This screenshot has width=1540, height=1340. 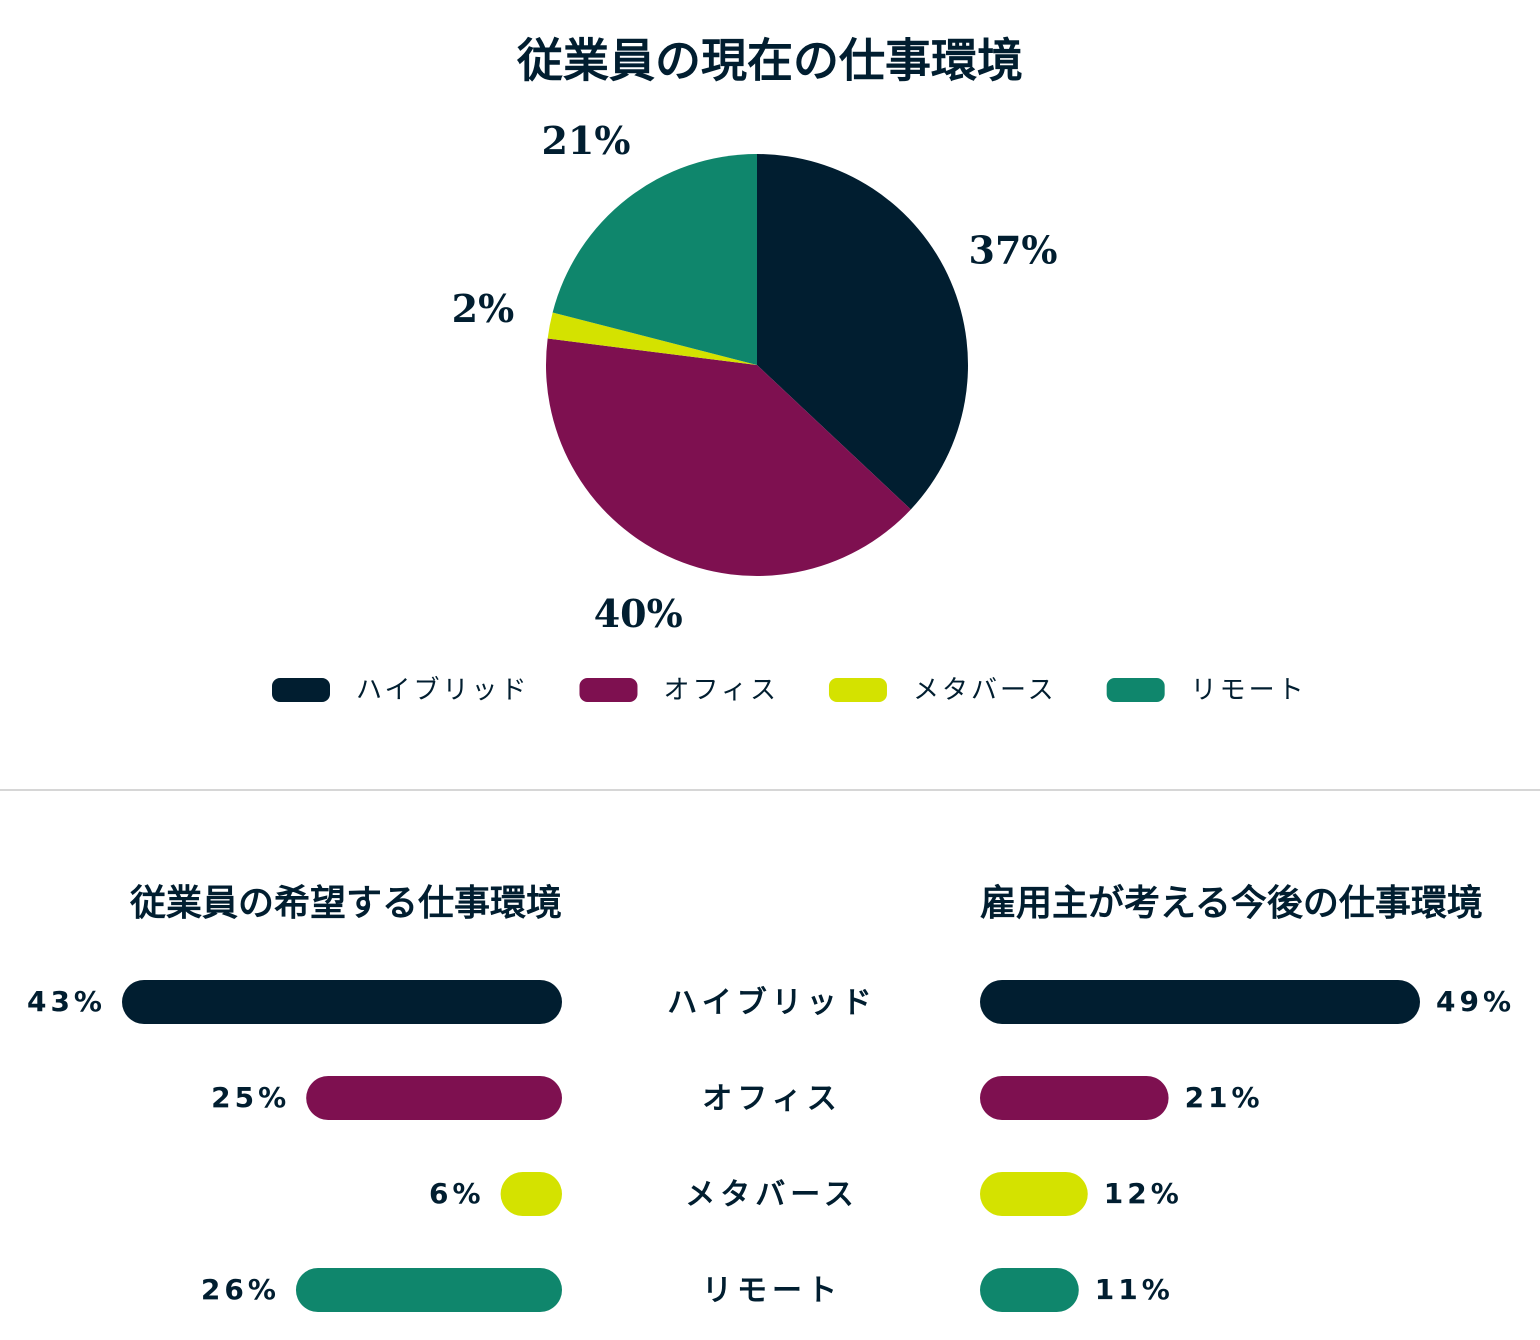 What do you see at coordinates (66, 1001) in the screenshot?
I see `bar-label: 43%` at bounding box center [66, 1001].